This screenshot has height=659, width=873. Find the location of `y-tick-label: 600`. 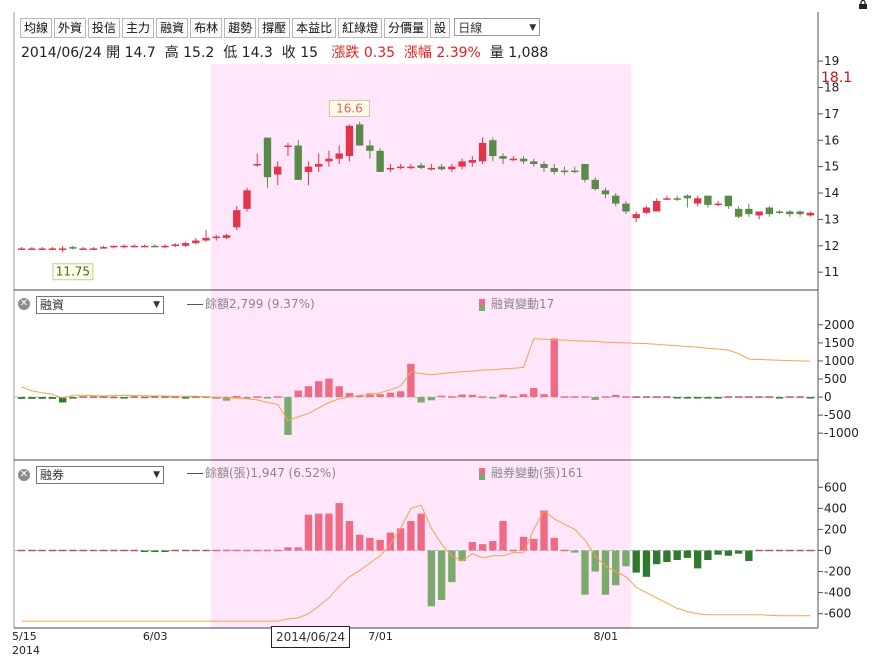

y-tick-label: 600 is located at coordinates (835, 487).